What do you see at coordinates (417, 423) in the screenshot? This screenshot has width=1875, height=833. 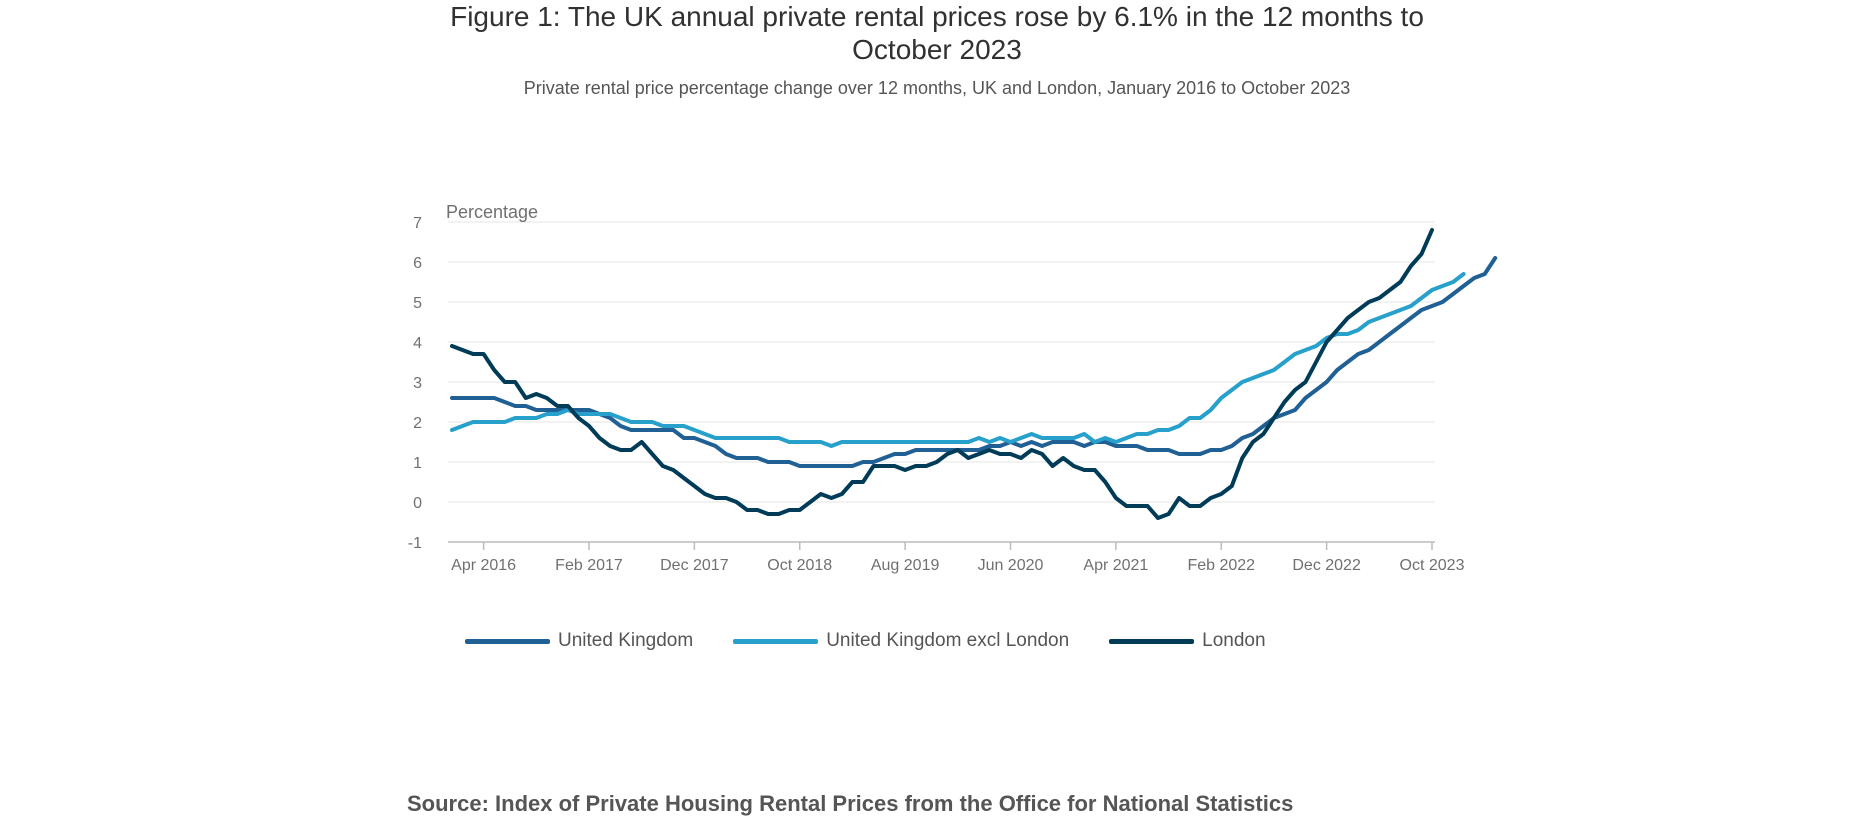 I see `y-tick-label: 2` at bounding box center [417, 423].